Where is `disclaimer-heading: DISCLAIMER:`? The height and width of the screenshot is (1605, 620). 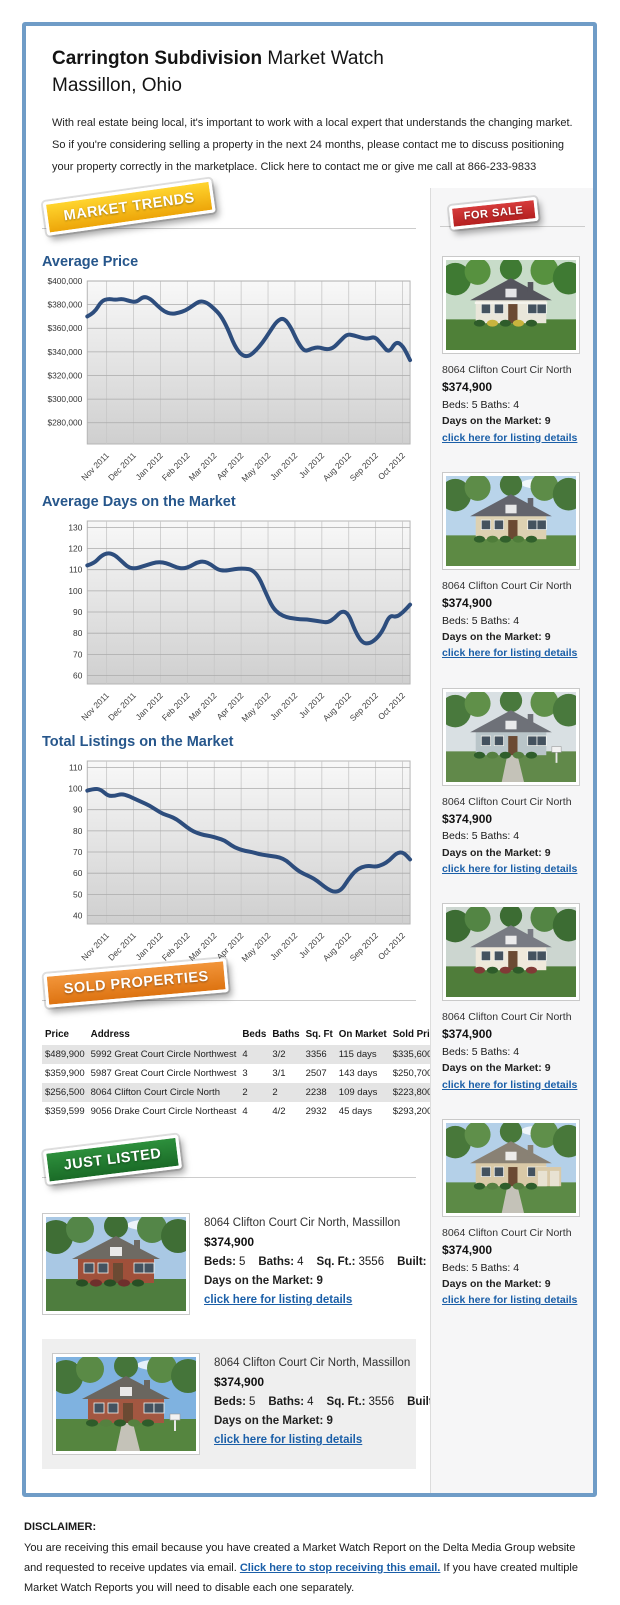 disclaimer-heading: DISCLAIMER: is located at coordinates (60, 1527).